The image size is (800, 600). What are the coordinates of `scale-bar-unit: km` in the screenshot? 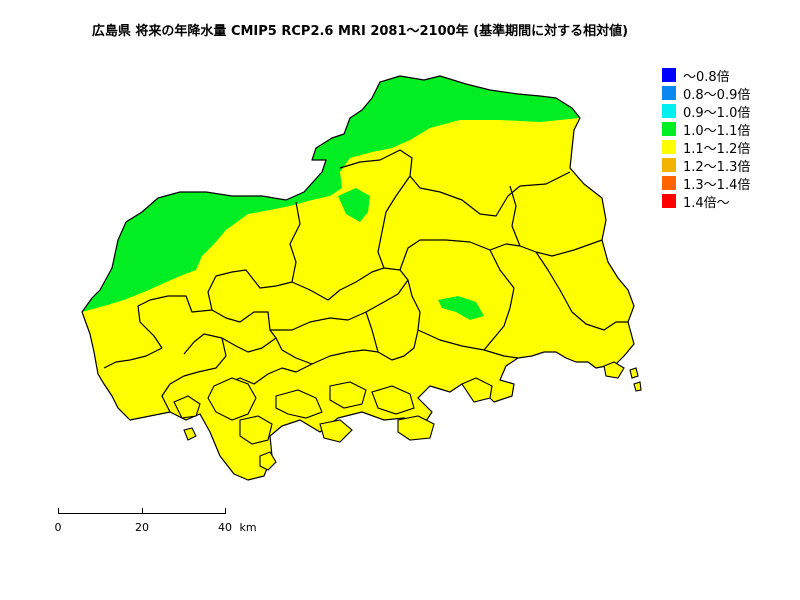 It's located at (248, 527).